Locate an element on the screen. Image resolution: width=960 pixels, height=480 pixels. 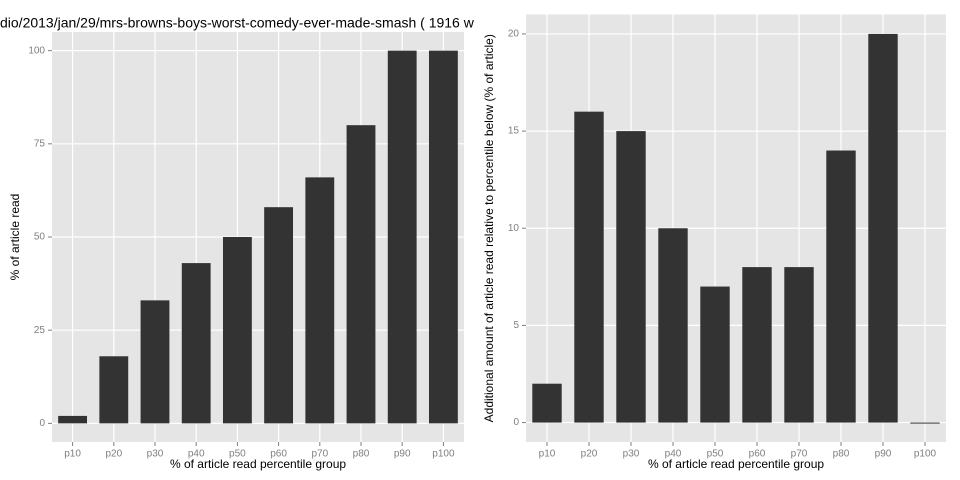
y-tick-label: 75 is located at coordinates (40, 143).